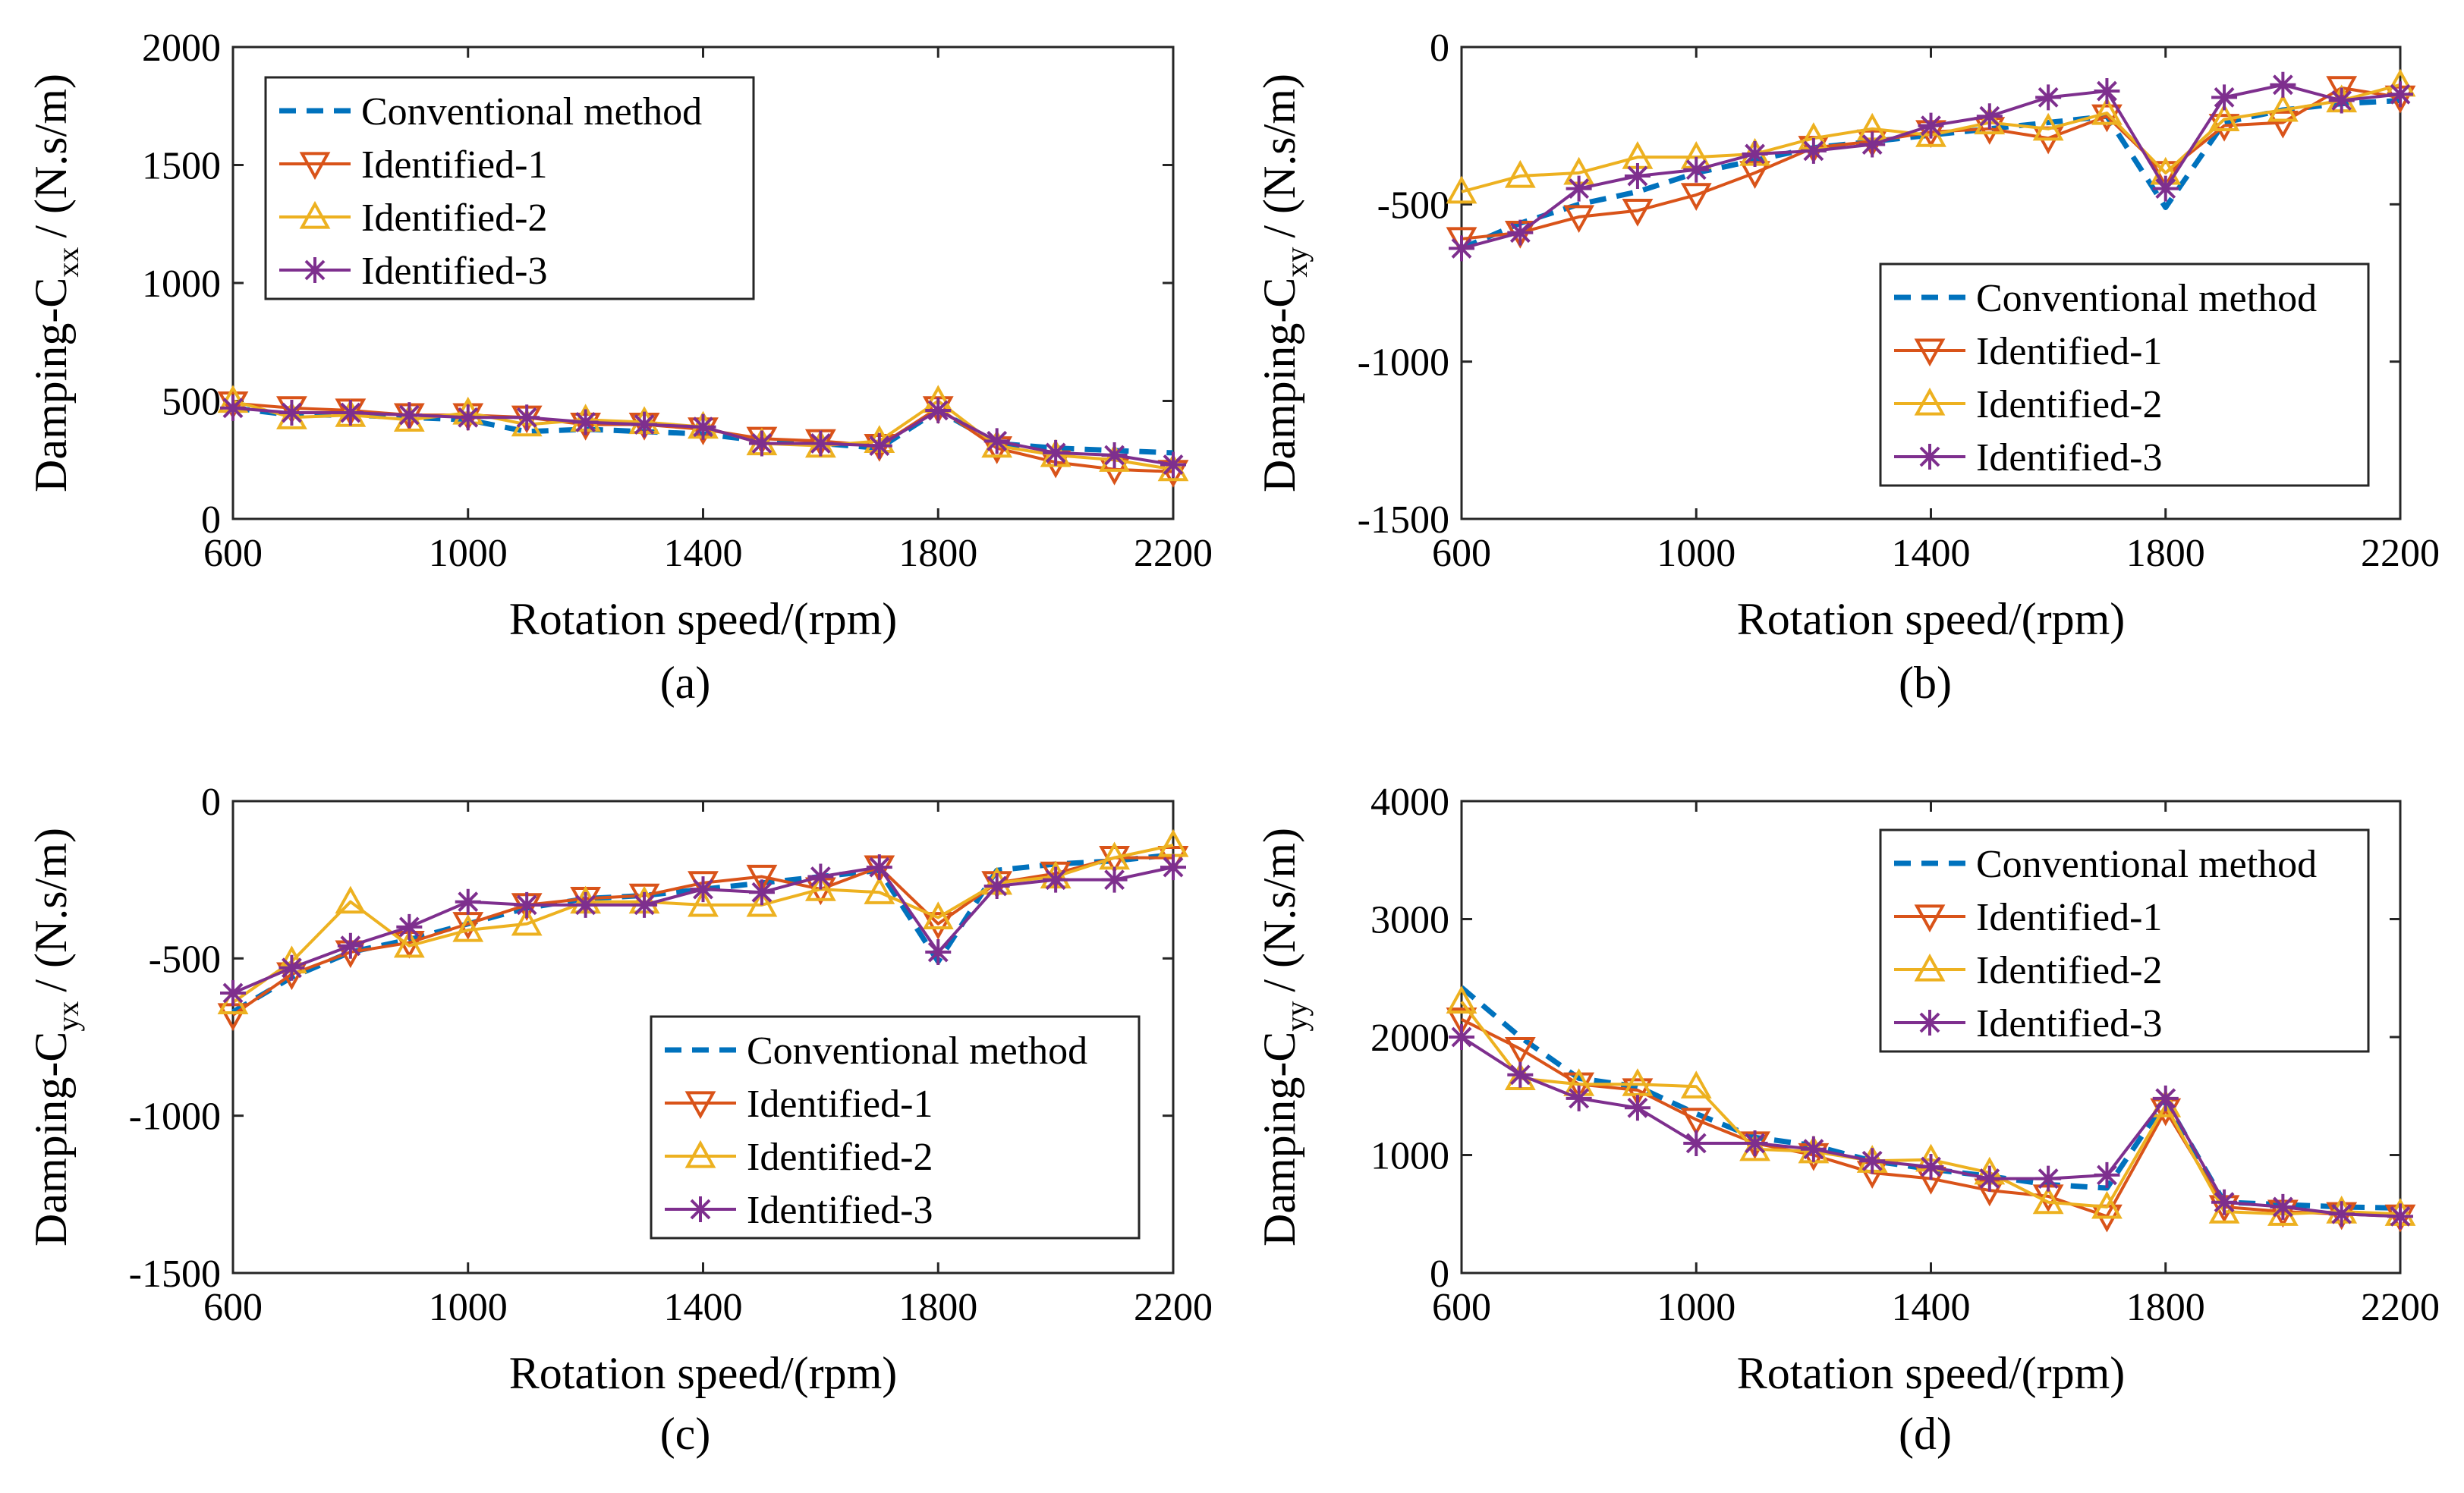  What do you see at coordinates (1925, 683) in the screenshot?
I see `panel-label: (b)` at bounding box center [1925, 683].